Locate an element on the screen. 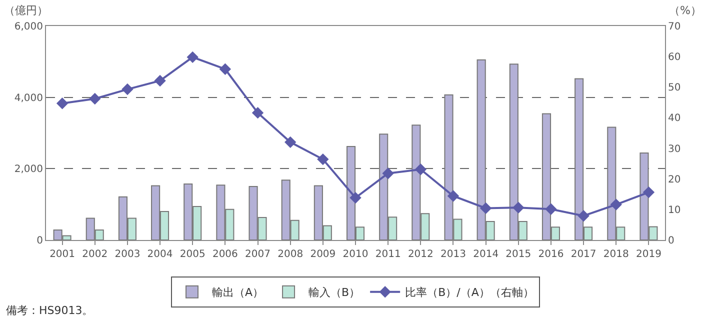  x-tick-label: 2010 is located at coordinates (355, 254).